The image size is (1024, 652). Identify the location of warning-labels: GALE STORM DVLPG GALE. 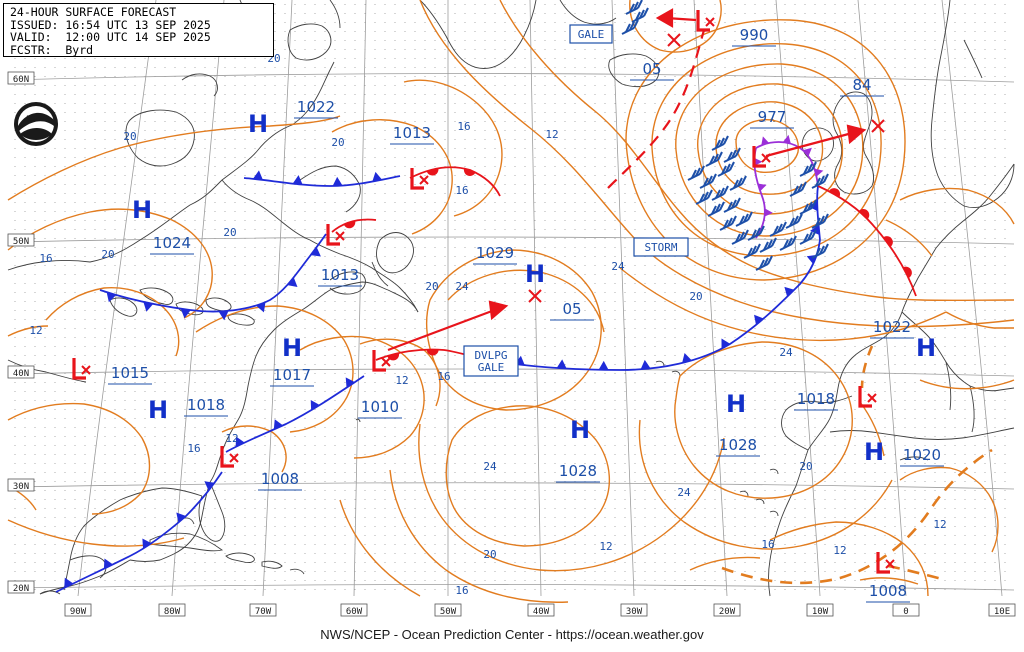
(576, 200).